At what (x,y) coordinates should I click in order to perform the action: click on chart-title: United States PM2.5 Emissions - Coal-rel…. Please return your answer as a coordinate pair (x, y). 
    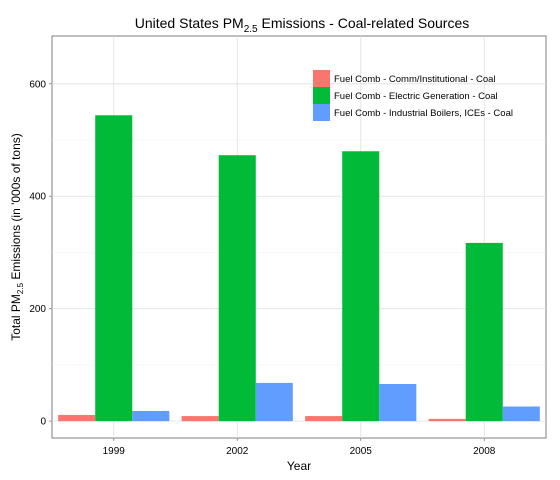
    Looking at the image, I should click on (302, 25).